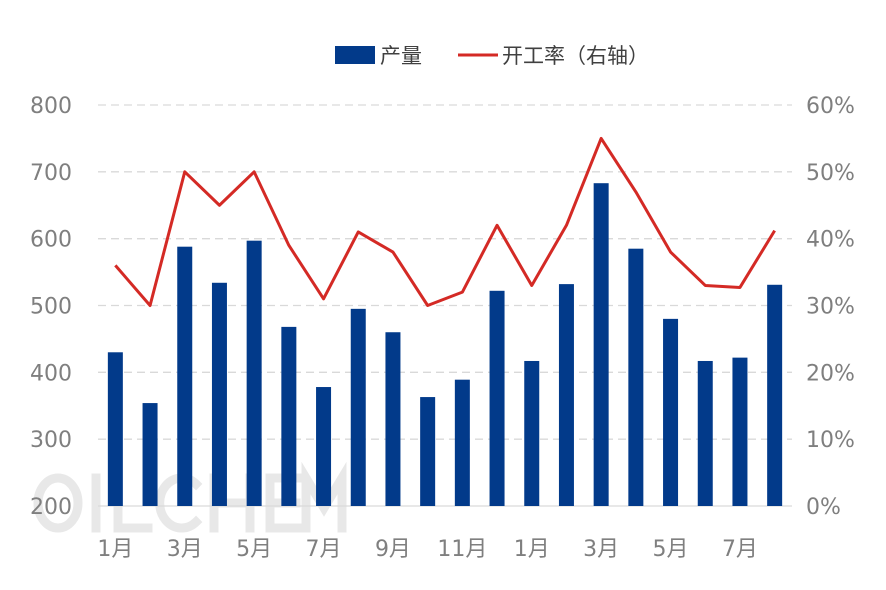 This screenshot has width=886, height=590. I want to click on right-tick-label: 30%, so click(830, 307).